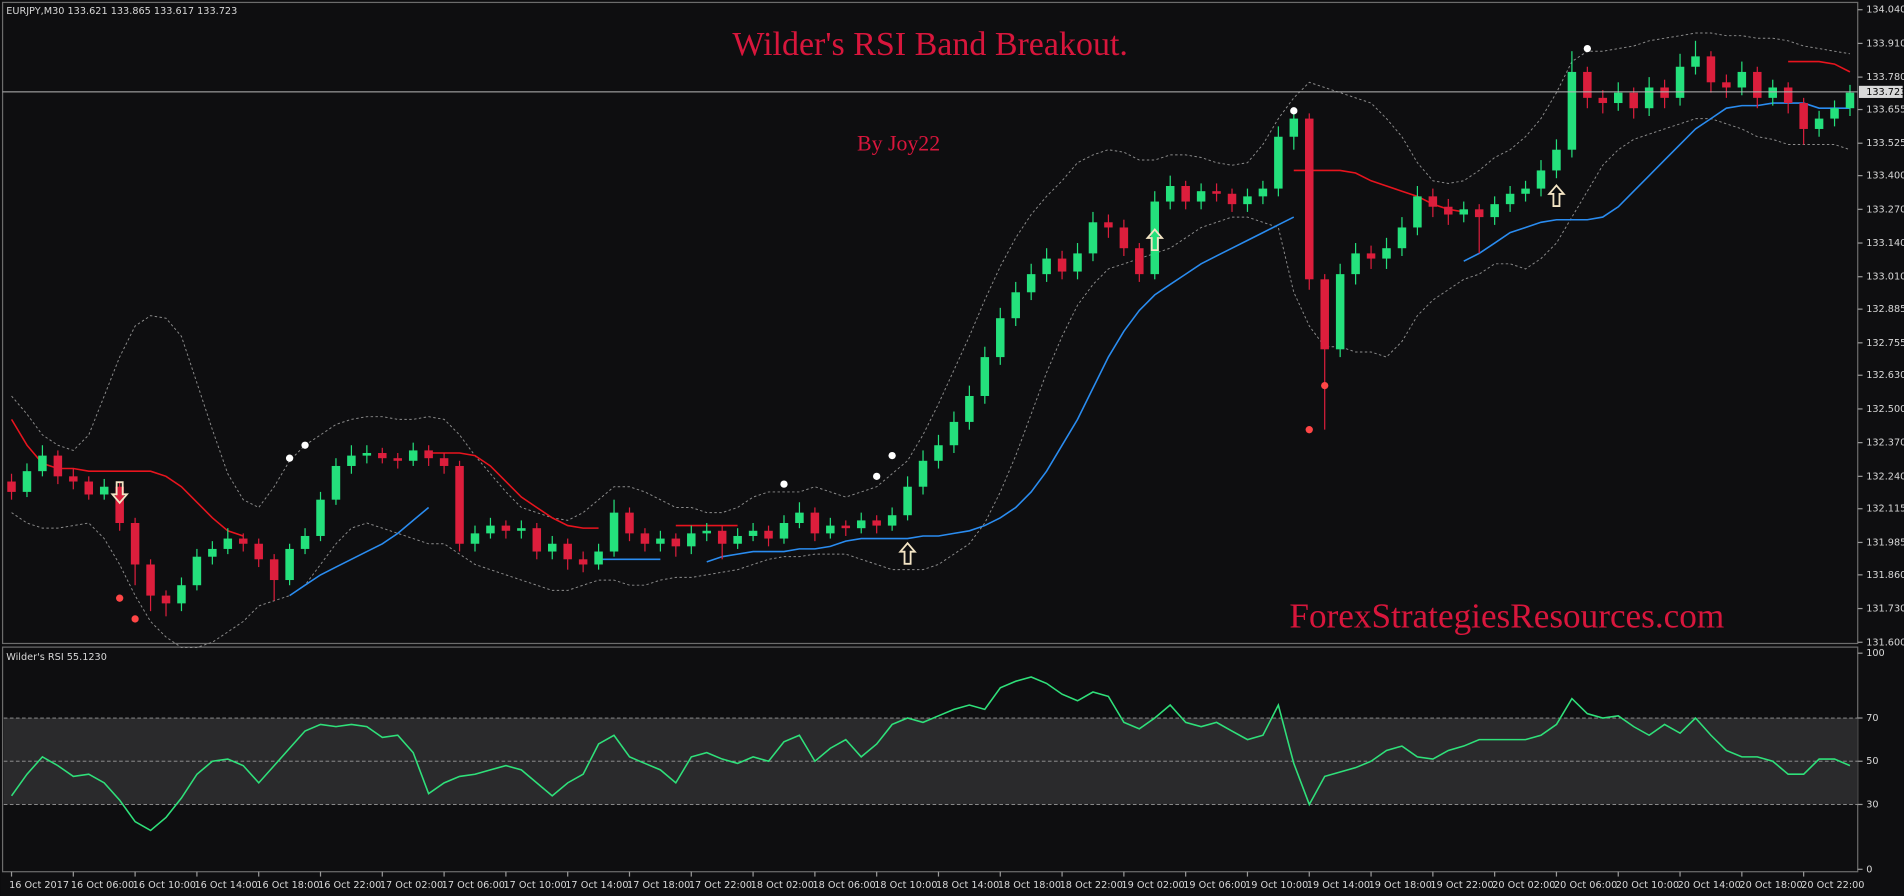 Image resolution: width=1904 pixels, height=896 pixels. What do you see at coordinates (164, 885) in the screenshot?
I see `x-tick-label: 16 Oct 10:00` at bounding box center [164, 885].